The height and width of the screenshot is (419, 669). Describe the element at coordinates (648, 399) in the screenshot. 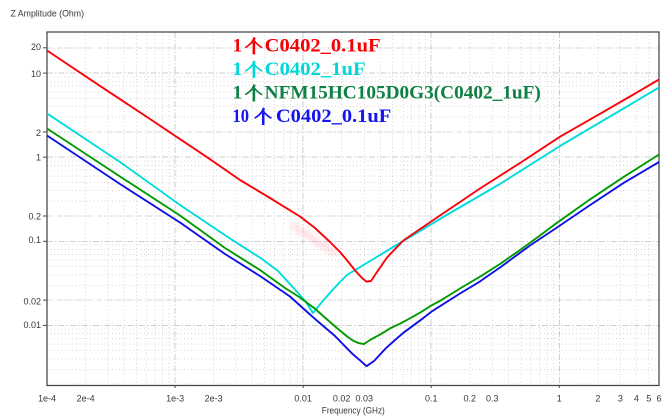

I see `svg-text: 5` at that location.